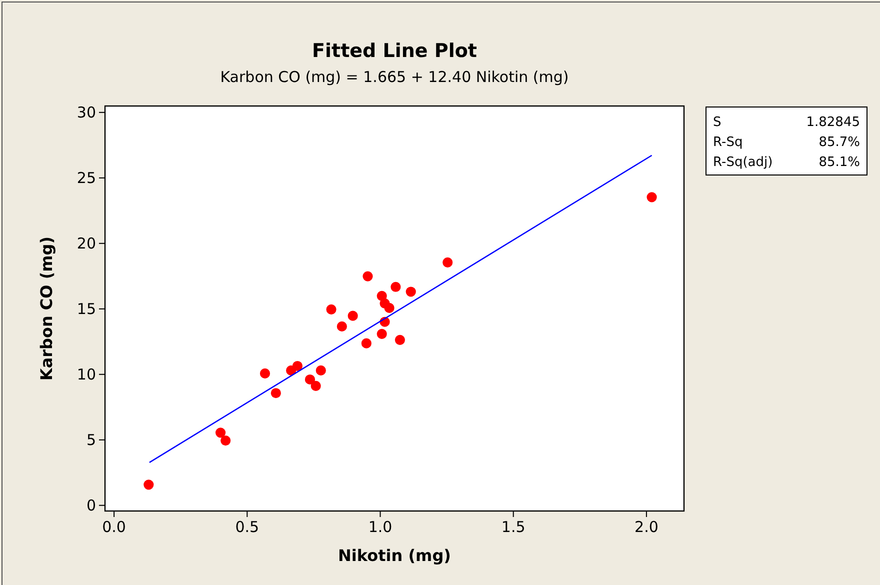 Image resolution: width=880 pixels, height=585 pixels. I want to click on y-axis-title: Karbon CO (mg), so click(46, 308).